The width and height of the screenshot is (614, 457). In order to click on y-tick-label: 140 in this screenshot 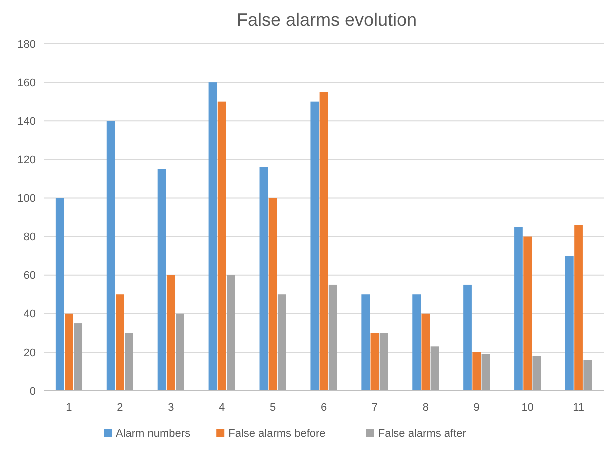, I will do `click(27, 122)`.